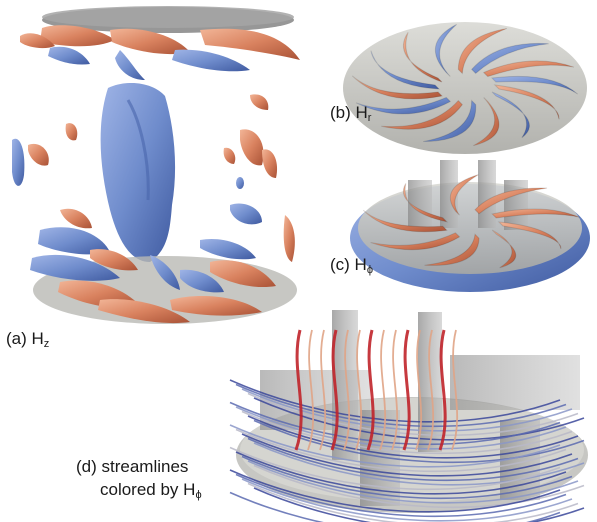 This screenshot has width=597, height=522. I want to click on panel-a-caption: (a) Hz, so click(28, 339).